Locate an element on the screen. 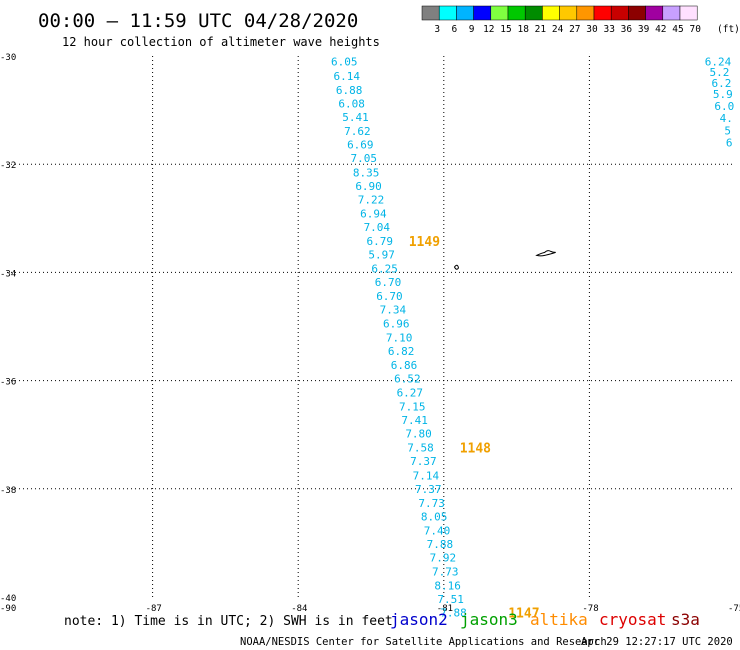  wave-height-label: 6.14 is located at coordinates (346, 76).